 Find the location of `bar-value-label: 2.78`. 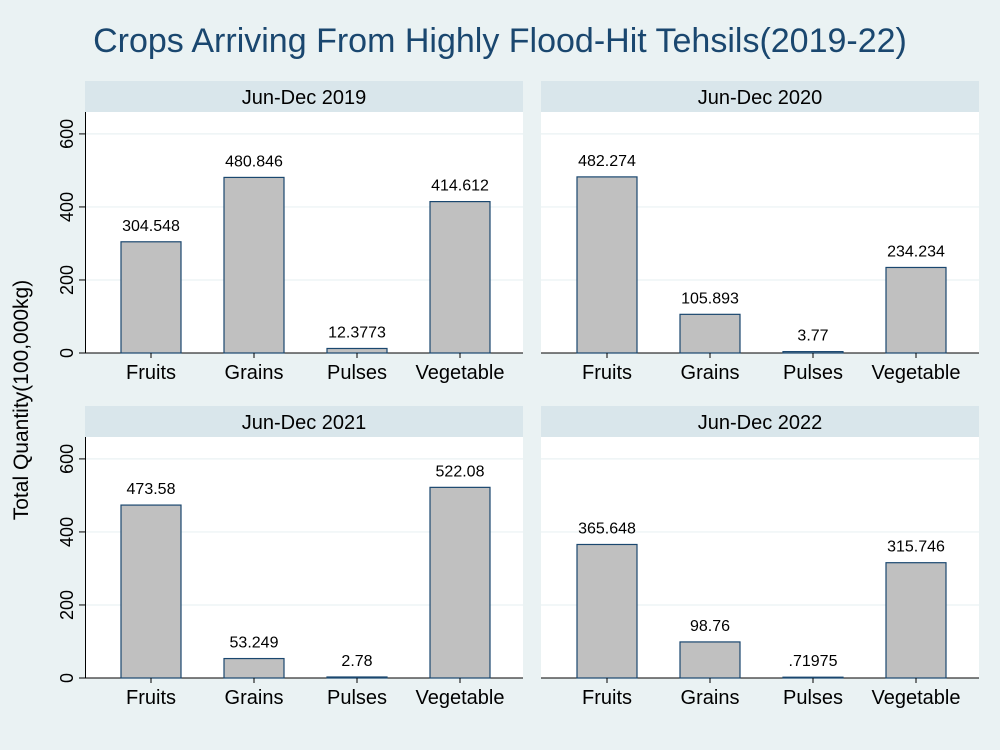

bar-value-label: 2.78 is located at coordinates (356, 661).